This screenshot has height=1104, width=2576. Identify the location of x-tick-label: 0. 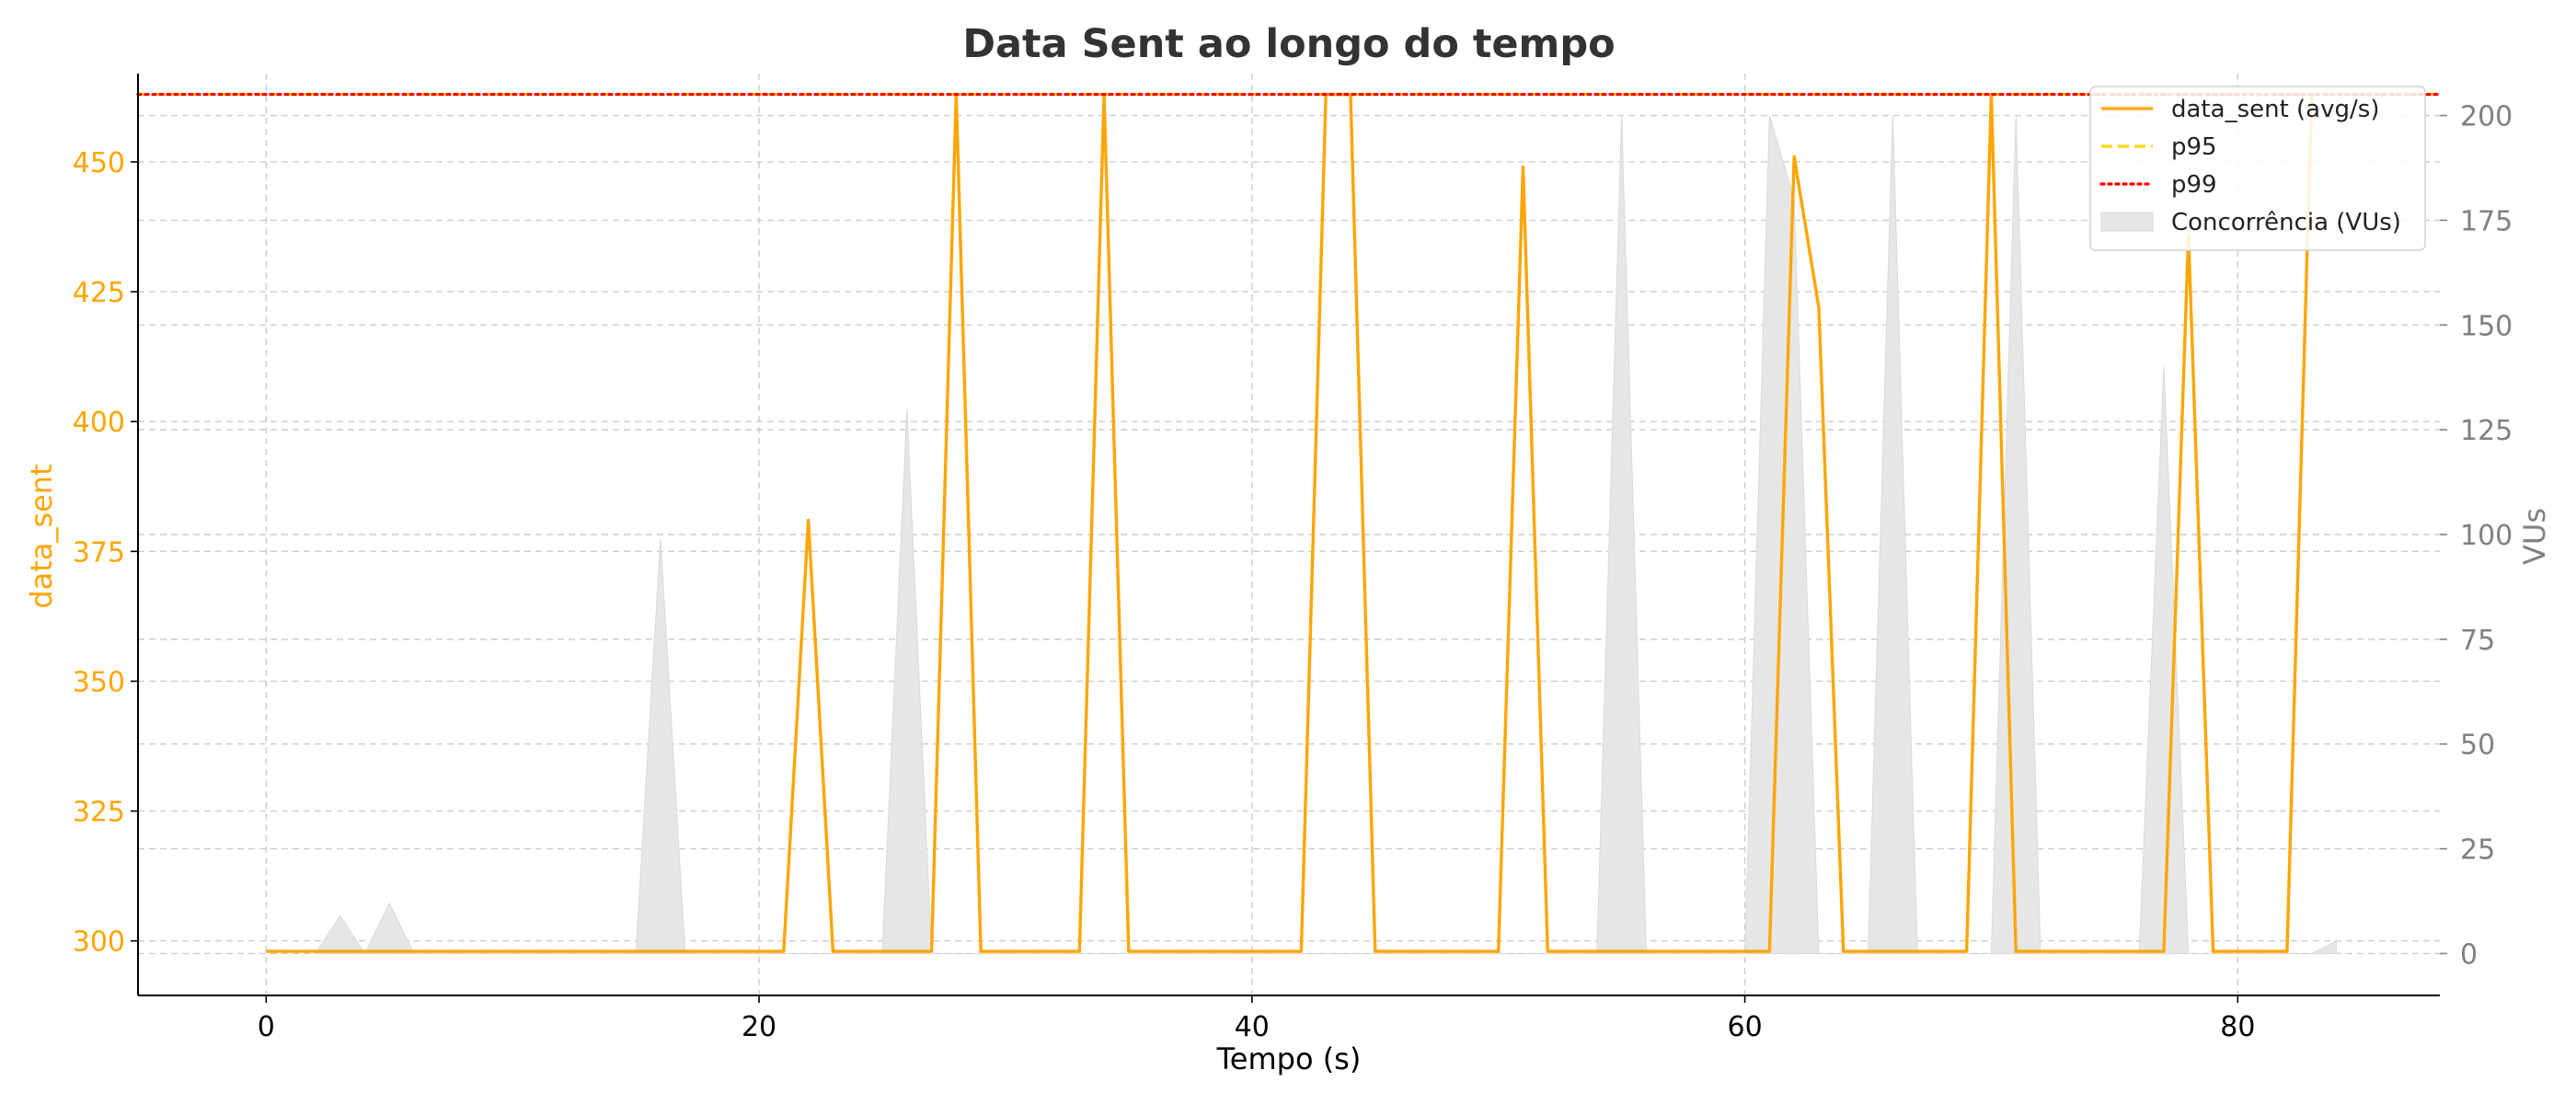
(266, 1027).